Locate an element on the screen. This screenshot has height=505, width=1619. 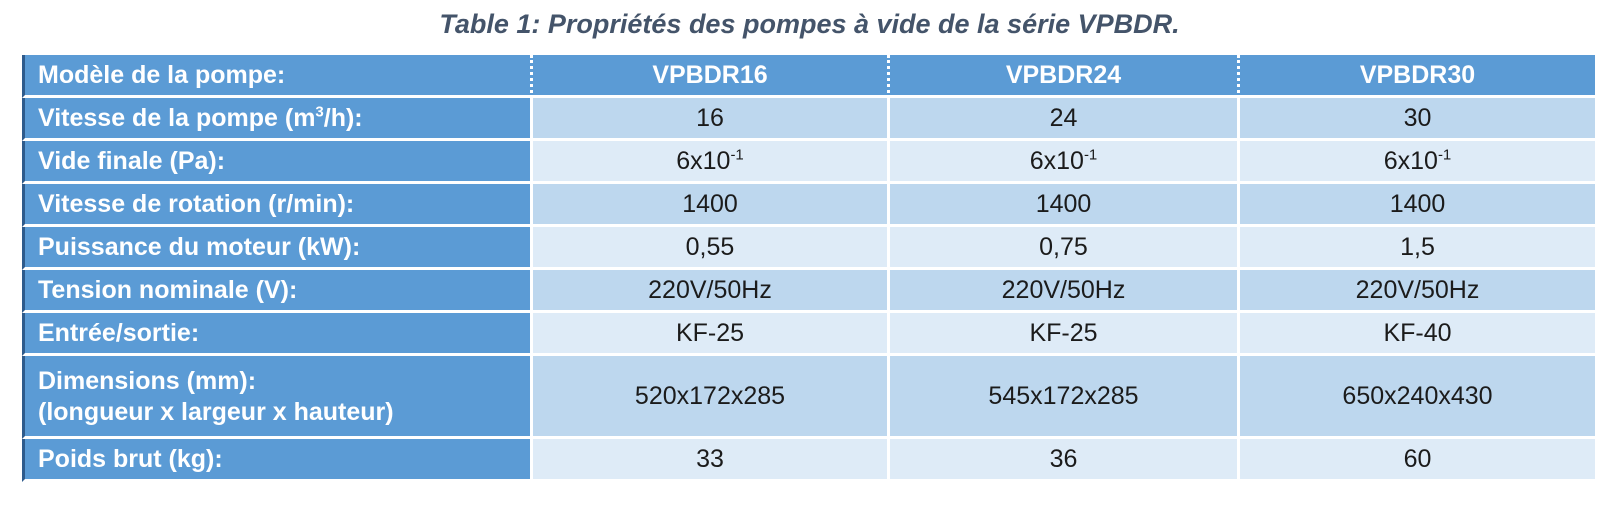
pump-speed-vpbdr16: 16 is located at coordinates (708, 119).